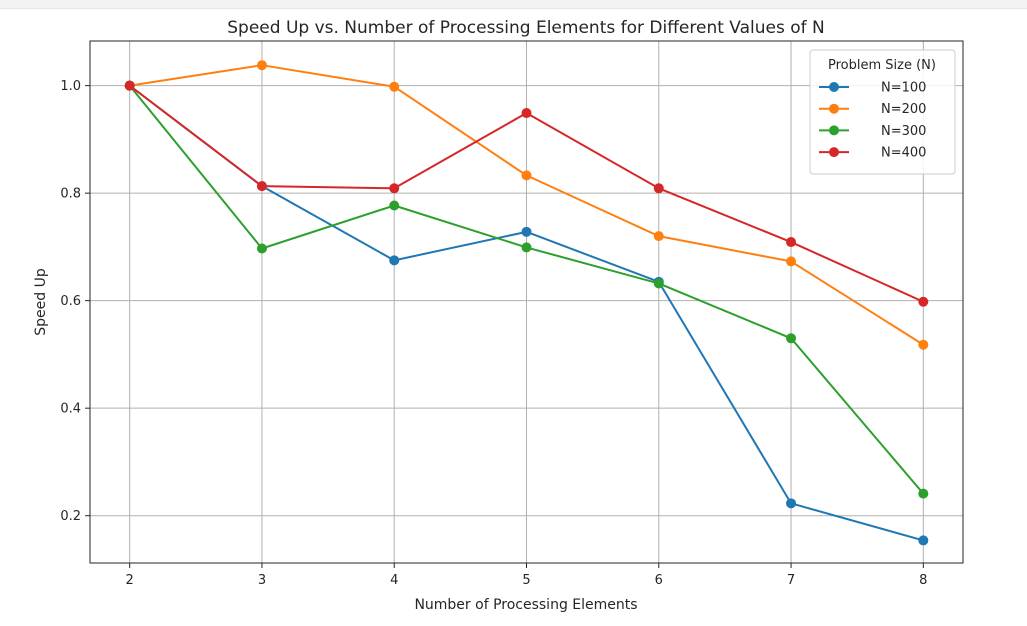 The image size is (1027, 626). I want to click on notebook-cell-divider, so click(513, 4).